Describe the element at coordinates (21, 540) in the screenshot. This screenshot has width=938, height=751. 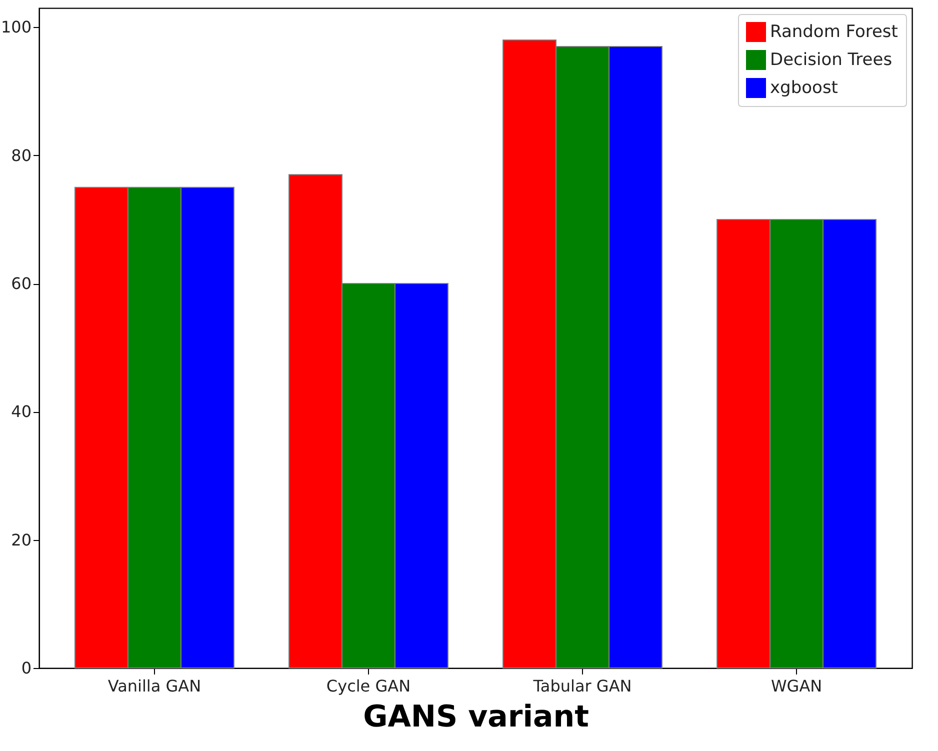
I see `y-tick-label: 20` at that location.